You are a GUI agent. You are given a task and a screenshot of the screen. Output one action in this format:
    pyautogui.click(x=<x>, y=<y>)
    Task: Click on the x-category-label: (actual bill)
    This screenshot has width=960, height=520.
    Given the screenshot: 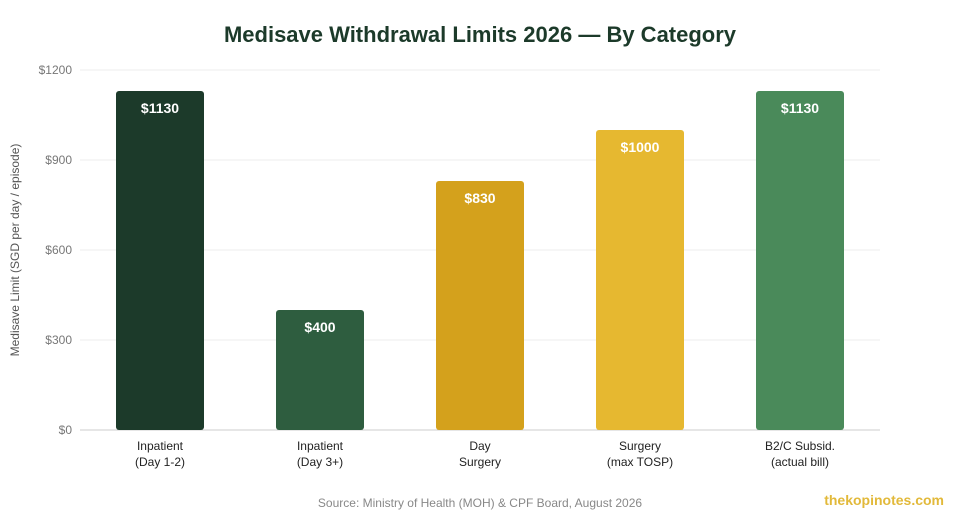 What is the action you would take?
    pyautogui.click(x=800, y=462)
    